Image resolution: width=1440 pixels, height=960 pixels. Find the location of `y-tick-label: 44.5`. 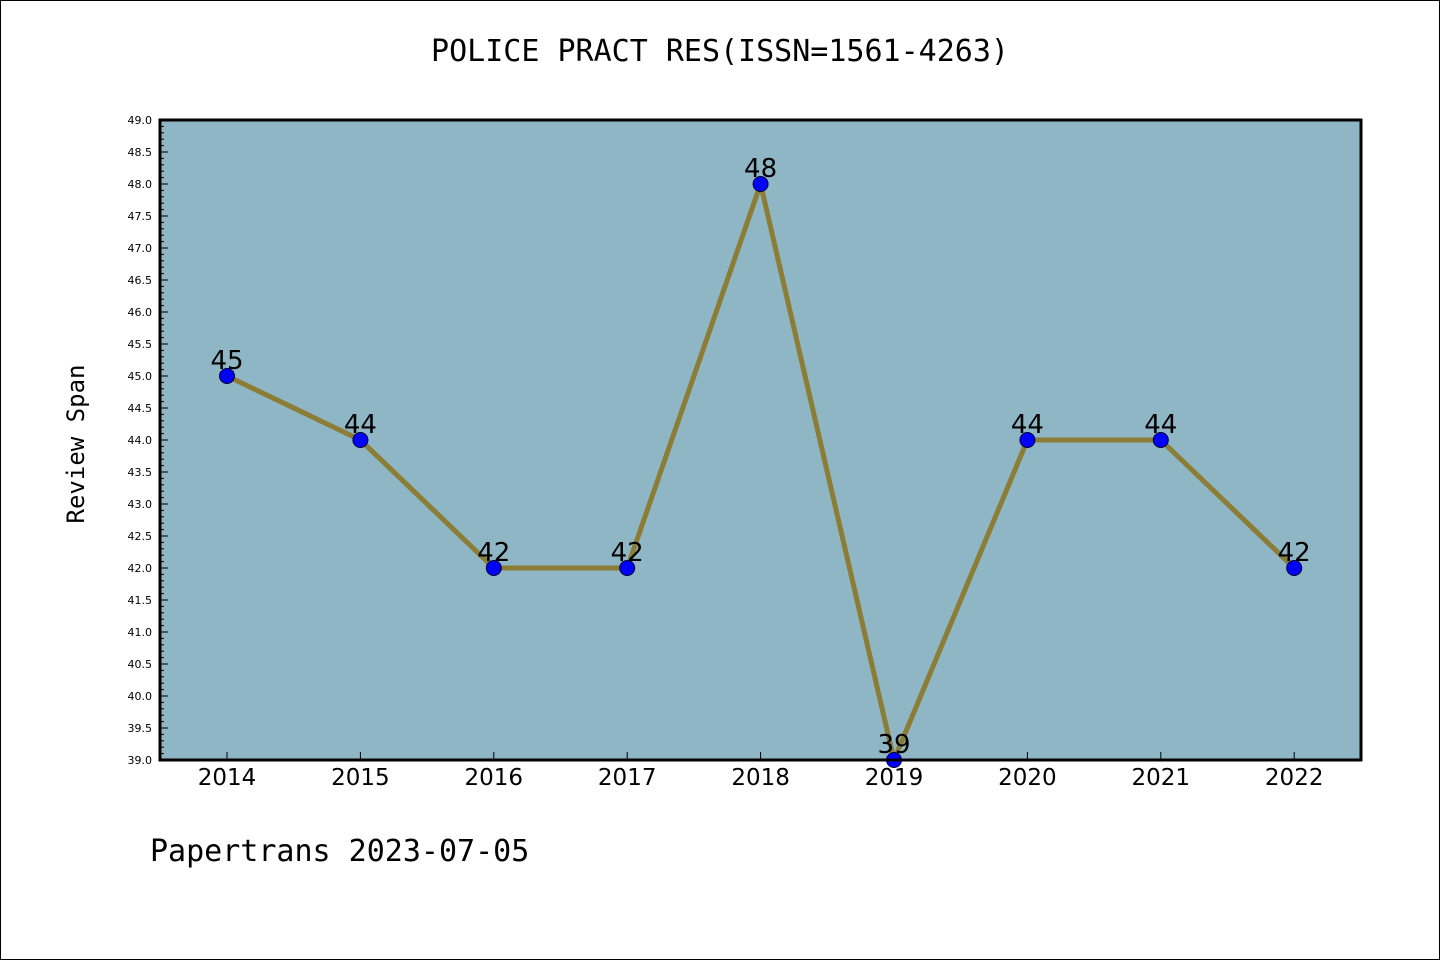

y-tick-label: 44.5 is located at coordinates (140, 408).